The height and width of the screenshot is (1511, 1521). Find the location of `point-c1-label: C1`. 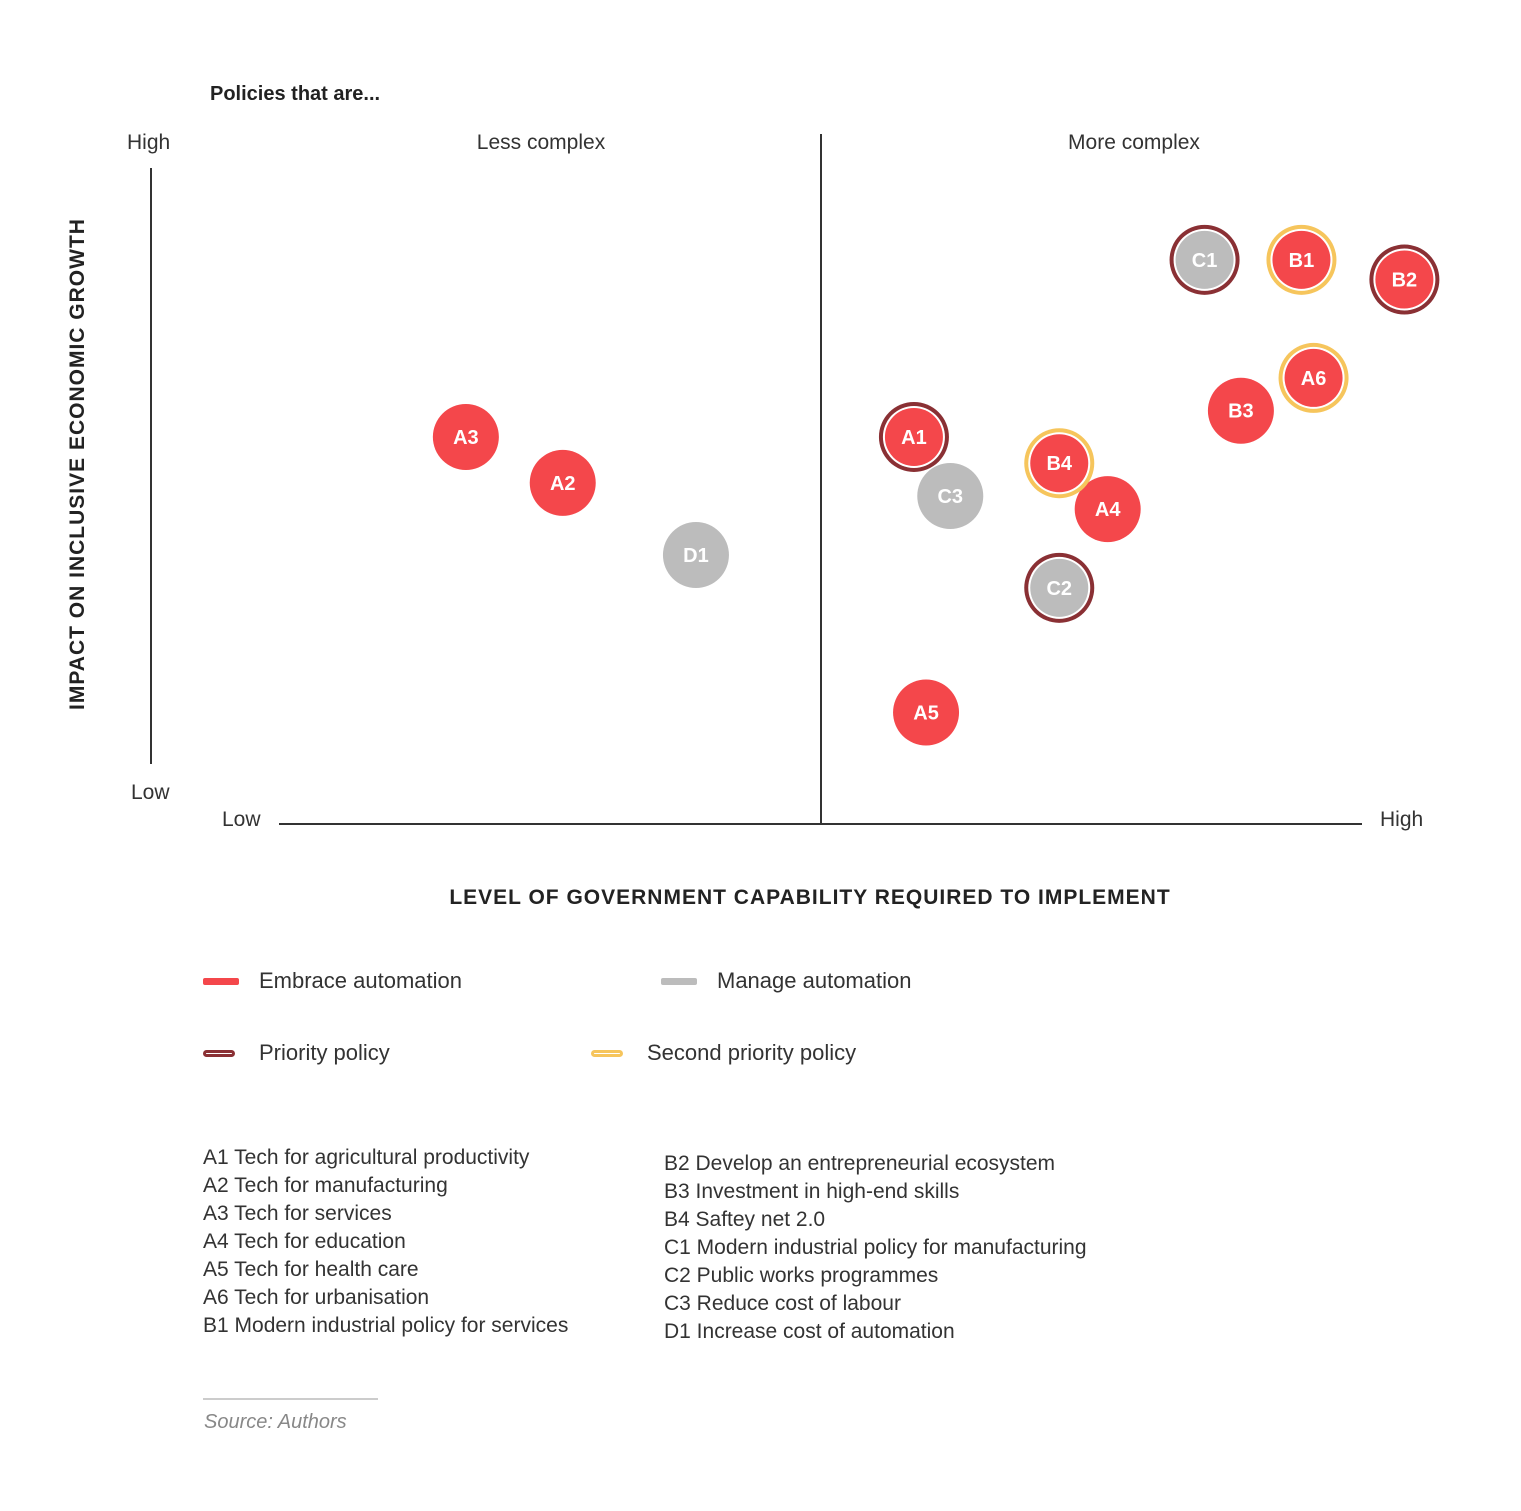

point-c1-label: C1 is located at coordinates (1205, 261).